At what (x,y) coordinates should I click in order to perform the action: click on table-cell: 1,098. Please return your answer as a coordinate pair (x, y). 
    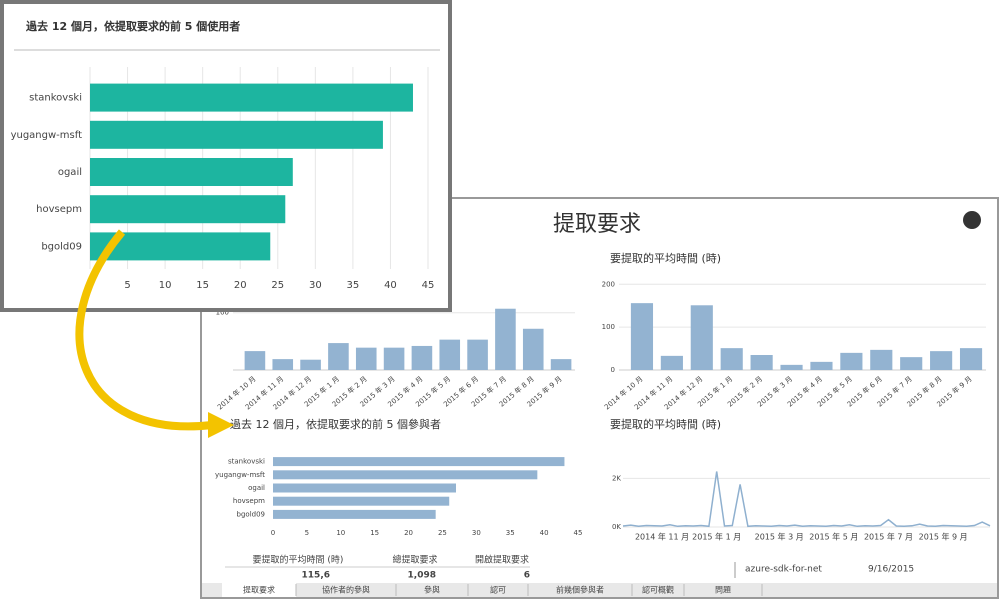
    Looking at the image, I should click on (422, 576).